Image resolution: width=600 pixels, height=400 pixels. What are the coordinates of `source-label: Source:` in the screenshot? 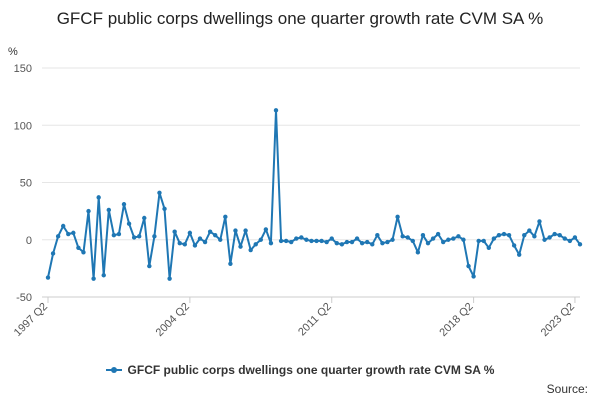 It's located at (567, 389).